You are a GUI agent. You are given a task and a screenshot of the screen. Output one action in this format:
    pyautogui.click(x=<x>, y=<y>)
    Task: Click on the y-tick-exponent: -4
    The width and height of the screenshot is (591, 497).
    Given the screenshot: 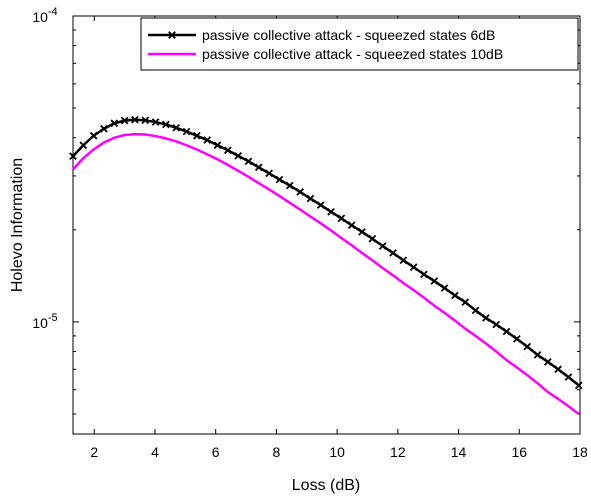 What is the action you would take?
    pyautogui.click(x=53, y=12)
    